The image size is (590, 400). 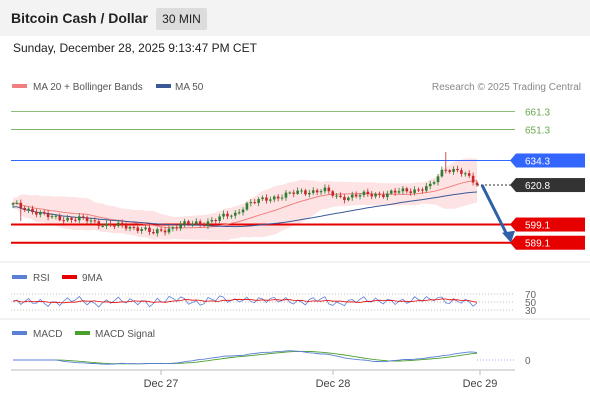 I want to click on macd-level-label: 0, so click(x=528, y=361).